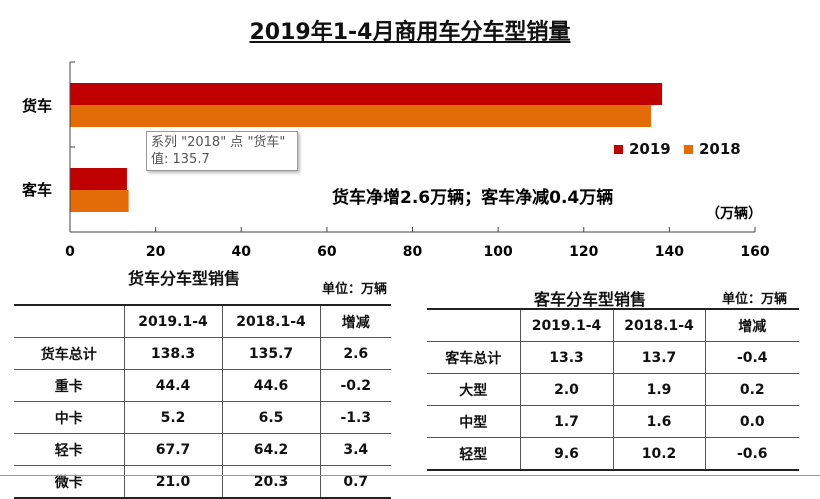  What do you see at coordinates (751, 389) in the screenshot?
I see `table-cell: 0.2` at bounding box center [751, 389].